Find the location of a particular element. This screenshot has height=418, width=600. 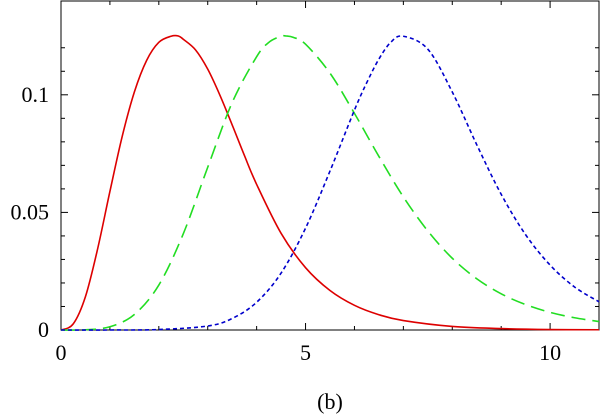

x-tick-label: 10 is located at coordinates (550, 352).